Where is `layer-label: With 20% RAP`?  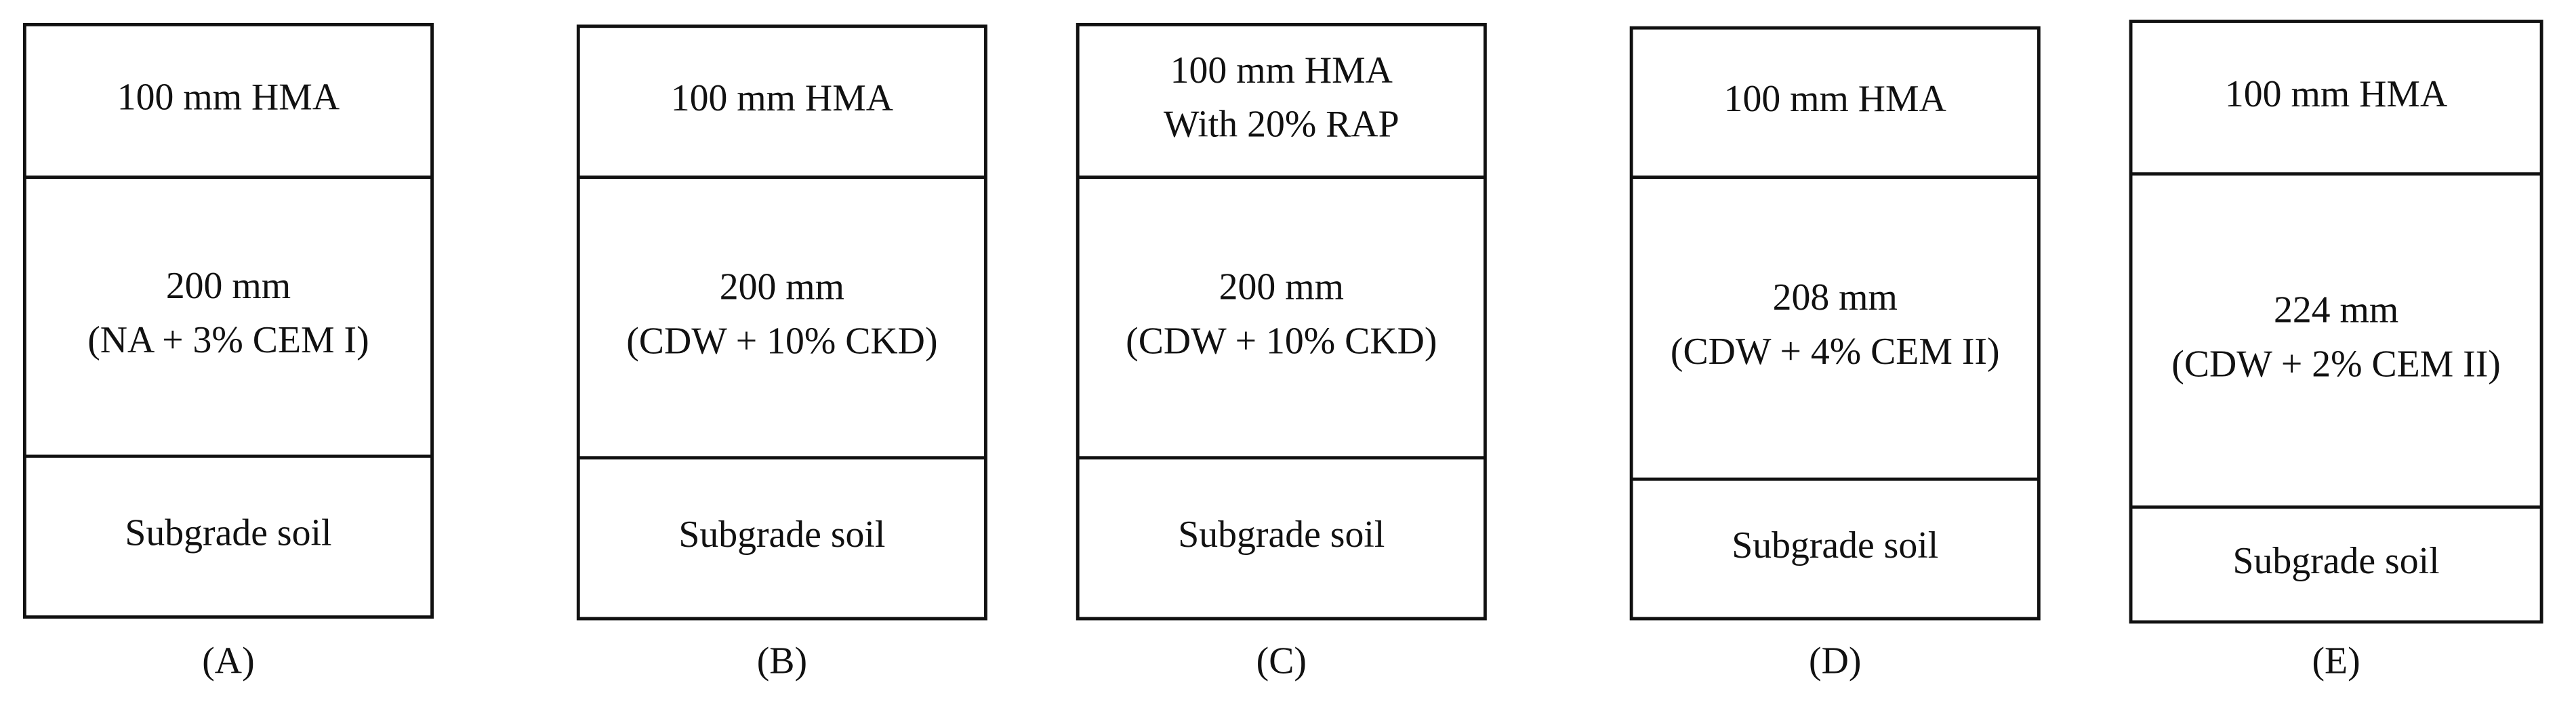
layer-label: With 20% RAP is located at coordinates (1282, 125).